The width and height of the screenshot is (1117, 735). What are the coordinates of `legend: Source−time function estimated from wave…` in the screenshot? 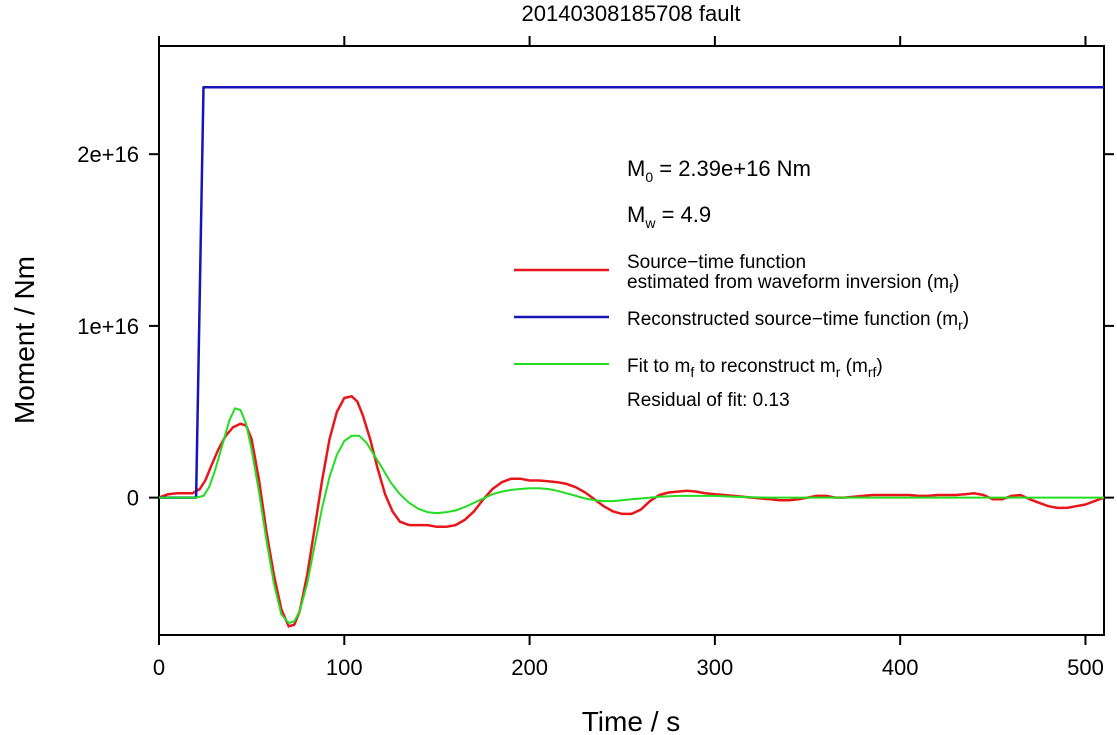 It's located at (741, 331).